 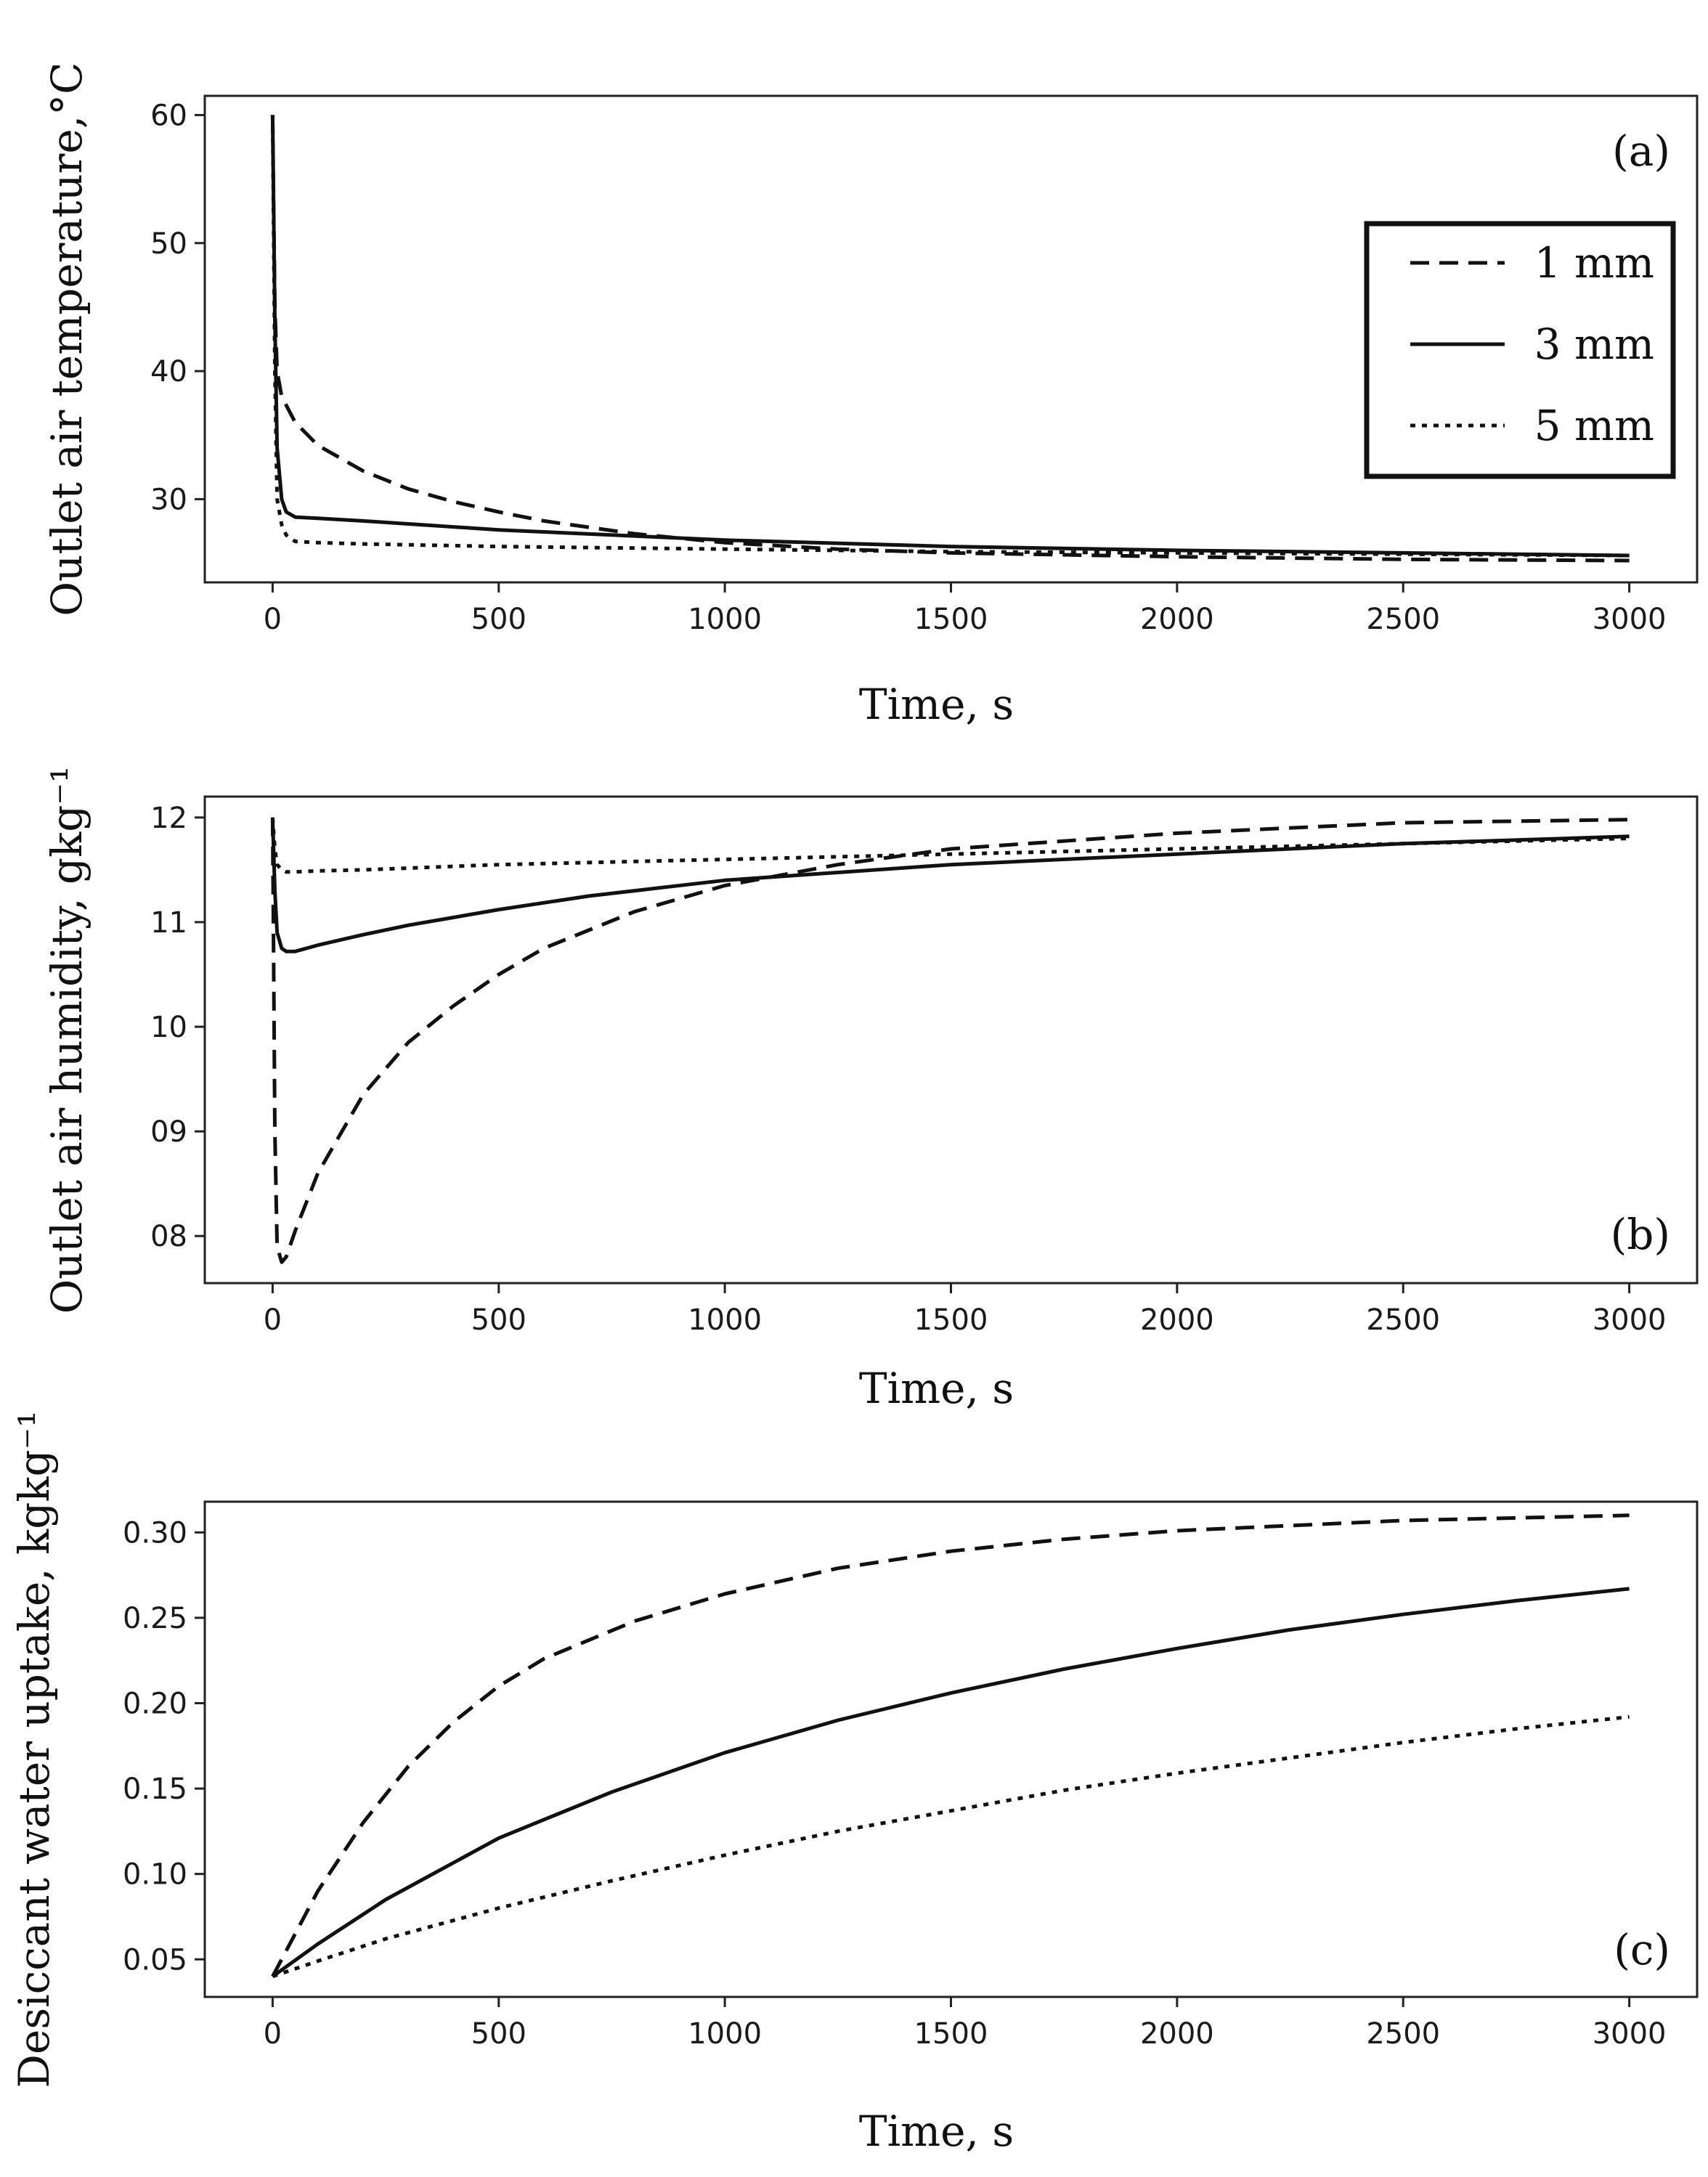 What do you see at coordinates (168, 923) in the screenshot?
I see `y-tick-label: 11` at bounding box center [168, 923].